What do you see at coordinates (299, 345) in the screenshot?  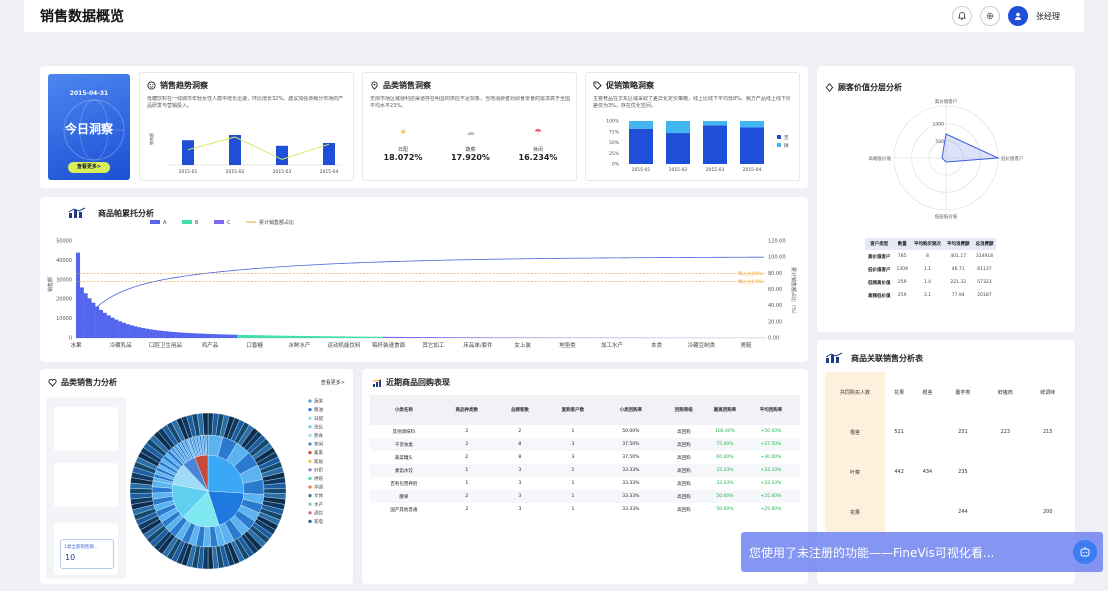 I see `pareto-x-tick: 冰鲜水产` at bounding box center [299, 345].